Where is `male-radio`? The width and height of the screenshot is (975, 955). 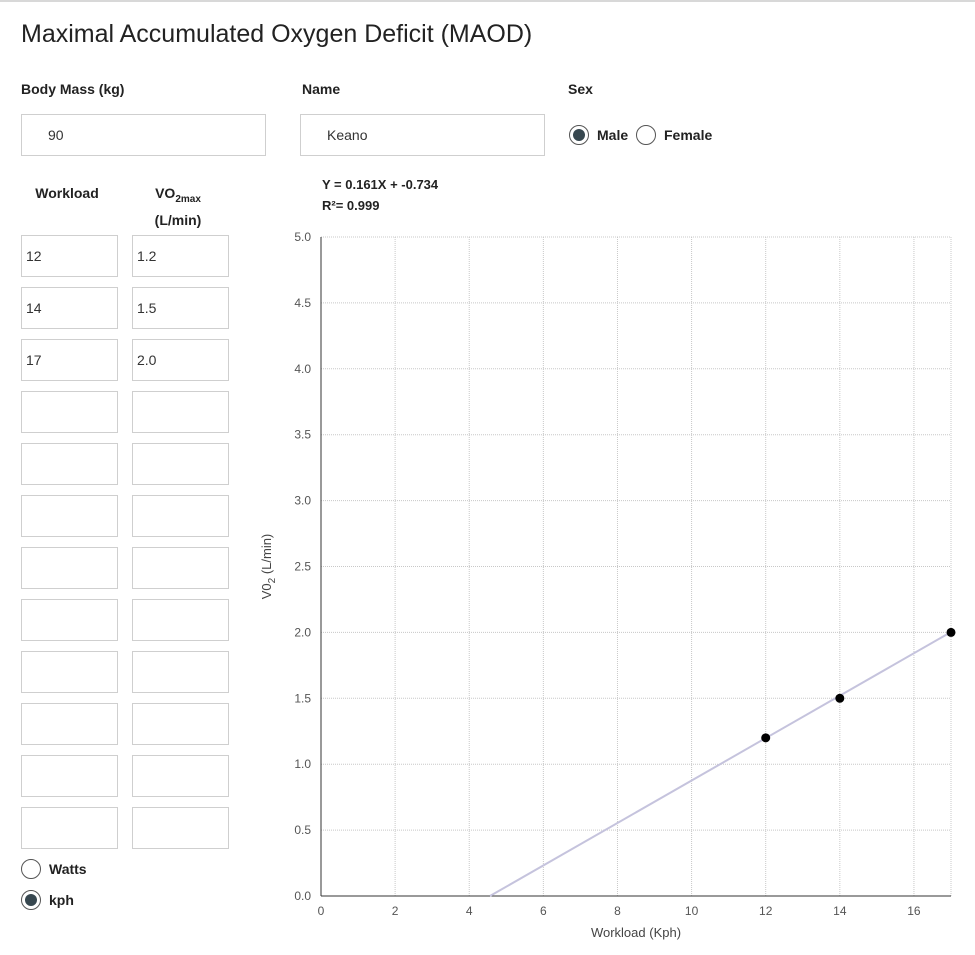
male-radio is located at coordinates (579, 135).